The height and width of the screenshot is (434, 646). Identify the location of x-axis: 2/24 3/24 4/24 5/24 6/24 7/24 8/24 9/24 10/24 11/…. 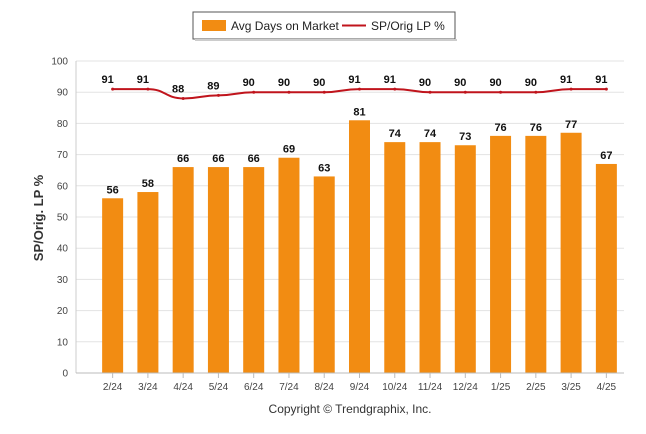
(350, 382).